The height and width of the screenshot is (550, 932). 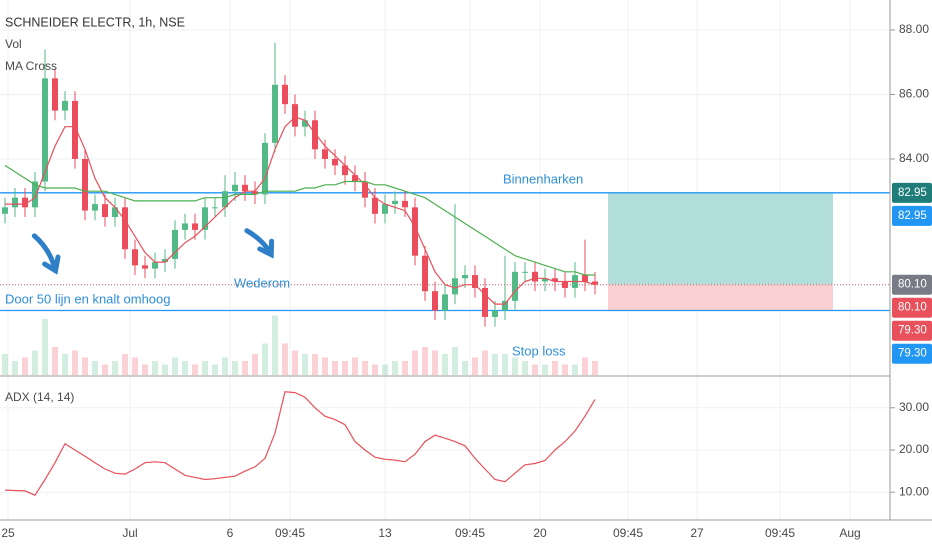 What do you see at coordinates (720, 297) in the screenshot?
I see `loss-zone` at bounding box center [720, 297].